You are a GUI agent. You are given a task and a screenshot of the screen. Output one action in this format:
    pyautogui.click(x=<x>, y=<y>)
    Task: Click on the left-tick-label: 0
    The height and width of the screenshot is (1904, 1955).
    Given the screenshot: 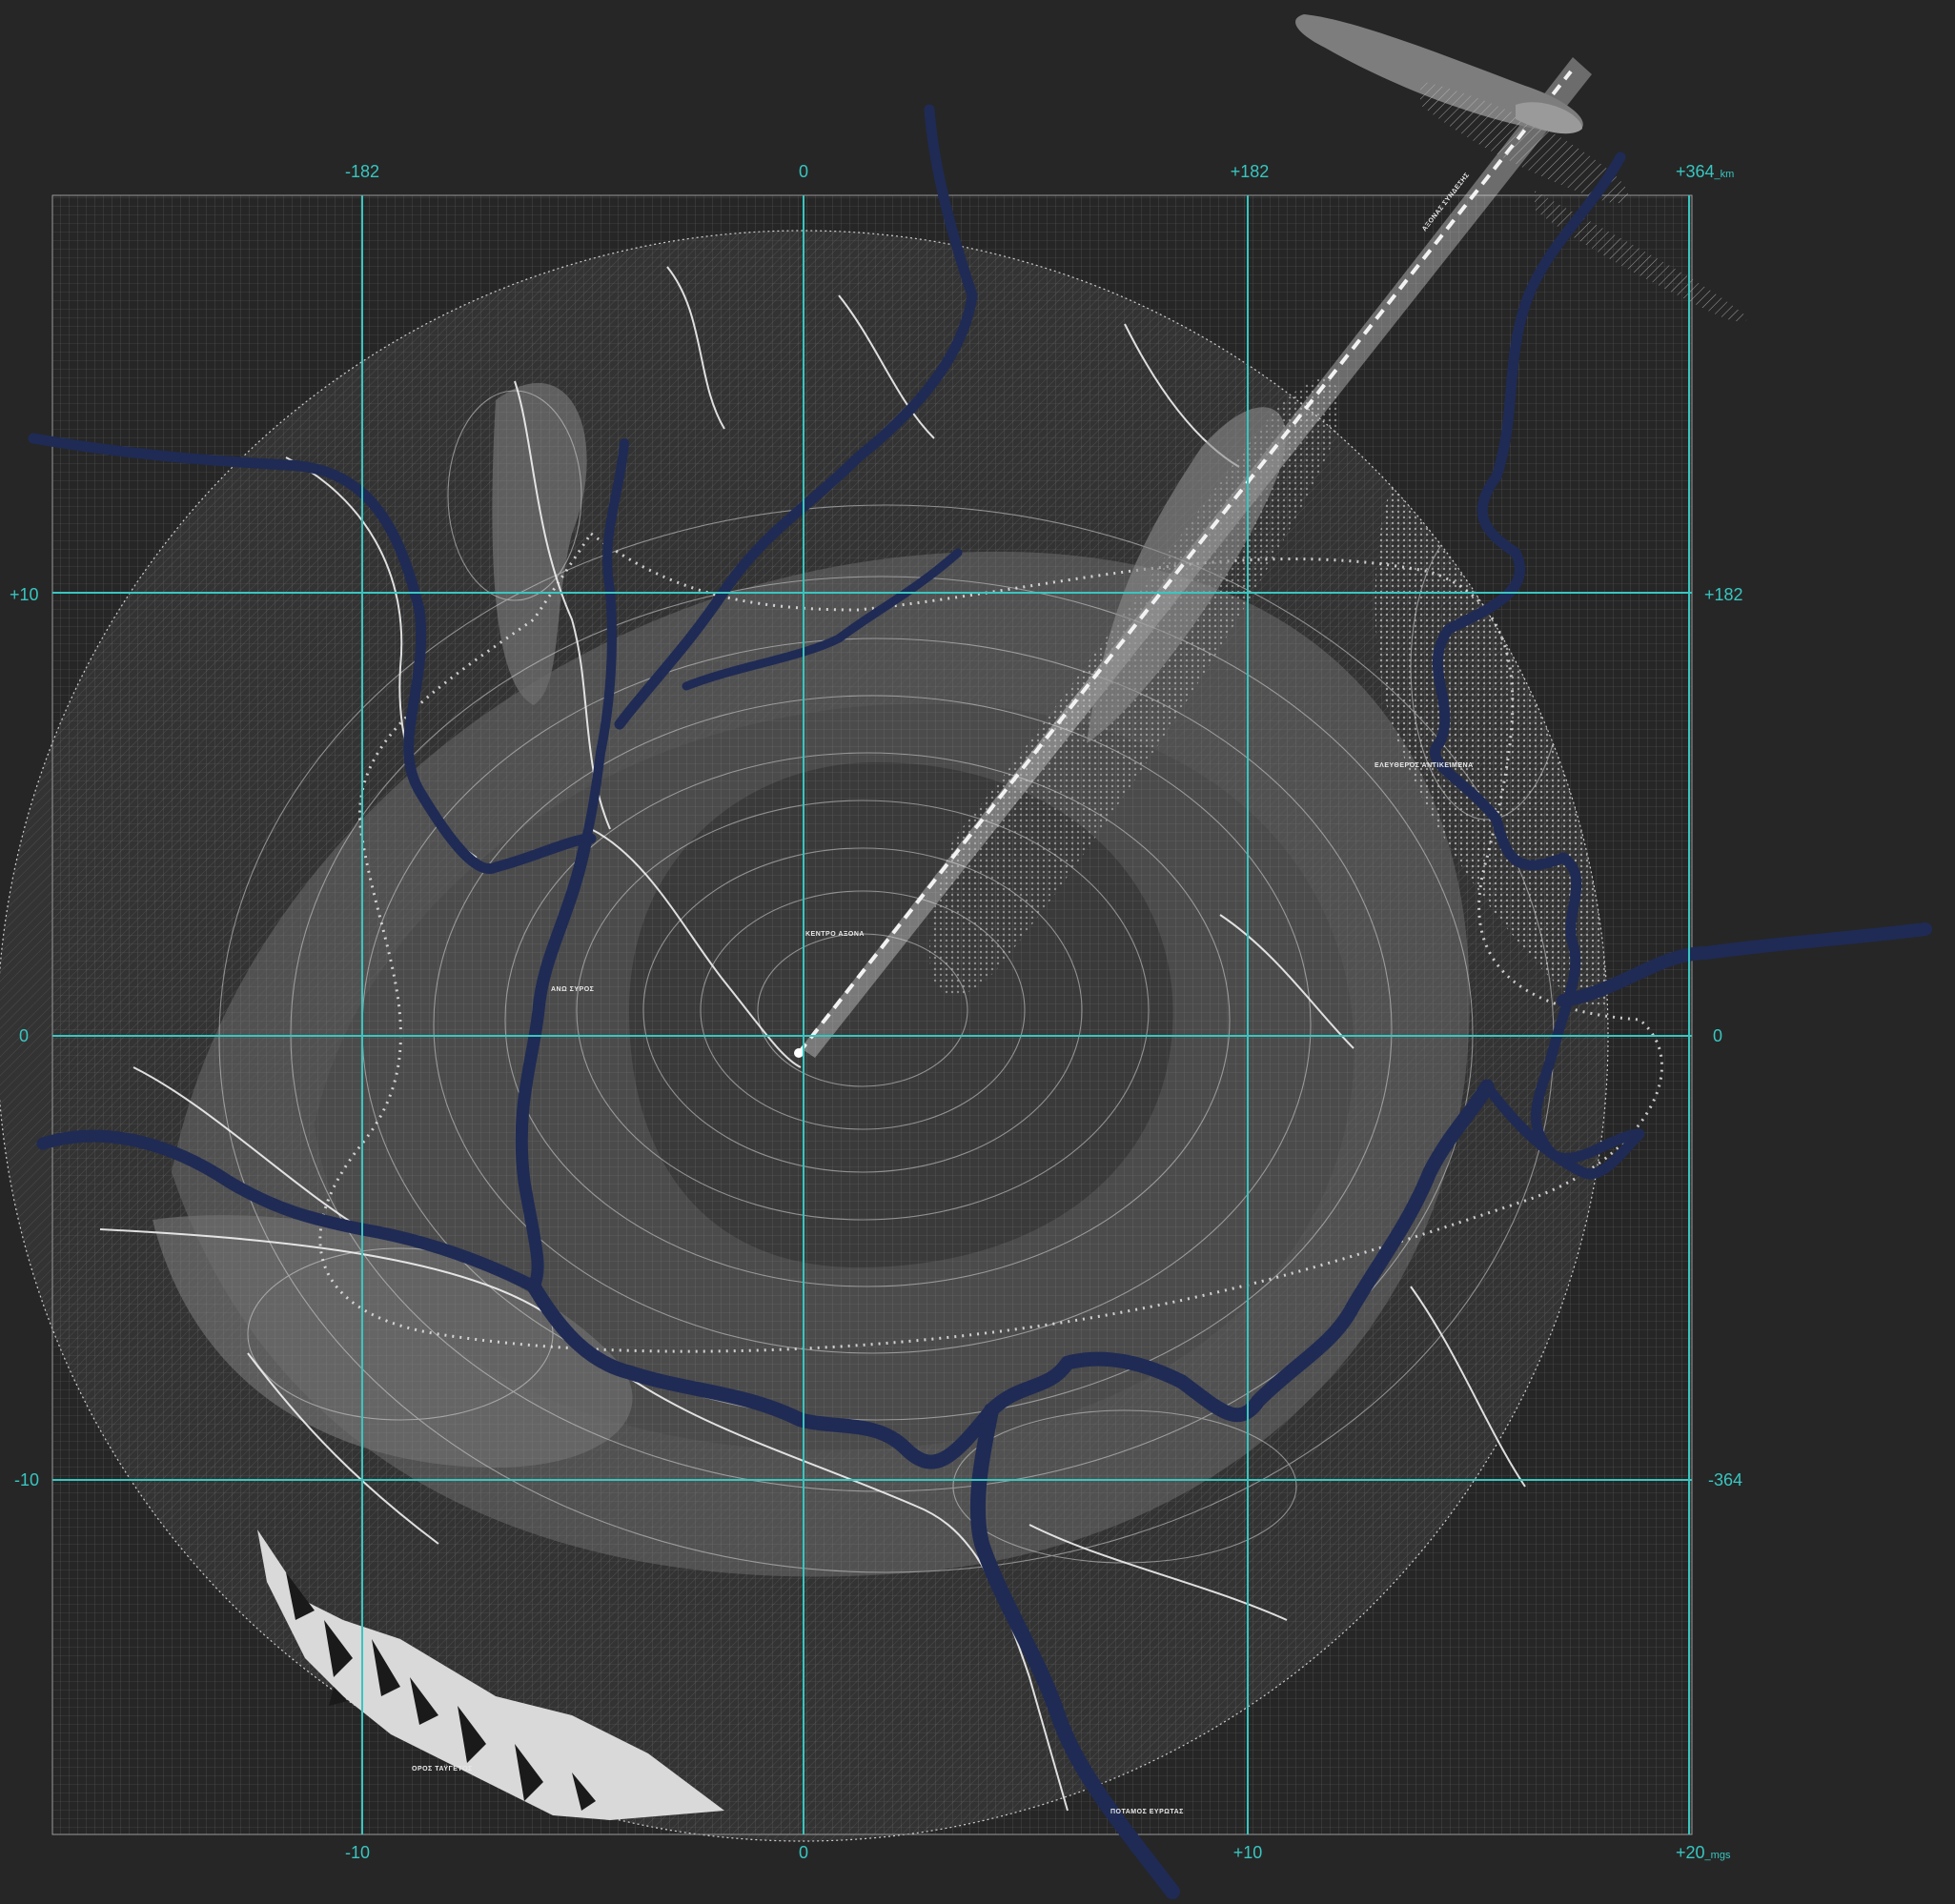 What is the action you would take?
    pyautogui.click(x=24, y=1035)
    